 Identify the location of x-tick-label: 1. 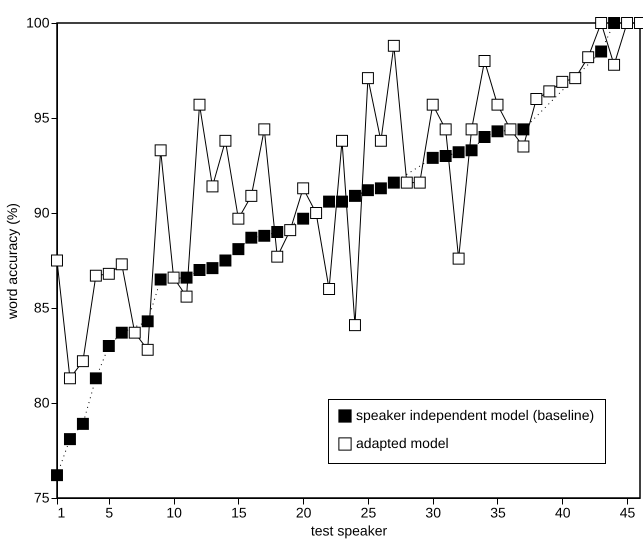
(62, 512).